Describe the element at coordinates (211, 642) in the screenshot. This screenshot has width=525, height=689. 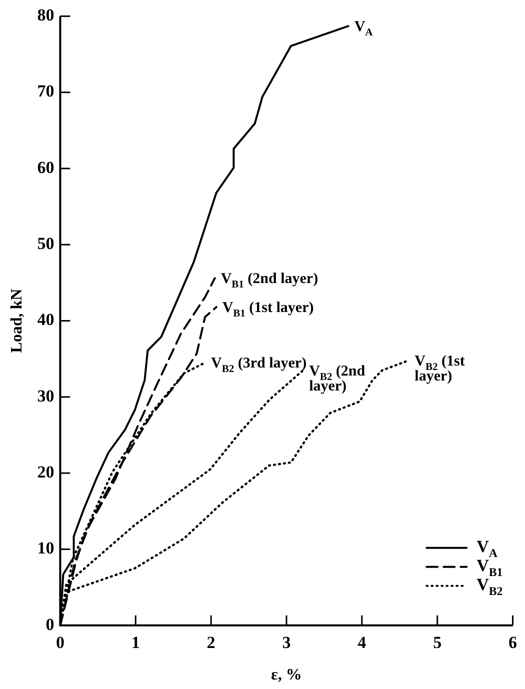
I see `x-tick-label: 2` at that location.